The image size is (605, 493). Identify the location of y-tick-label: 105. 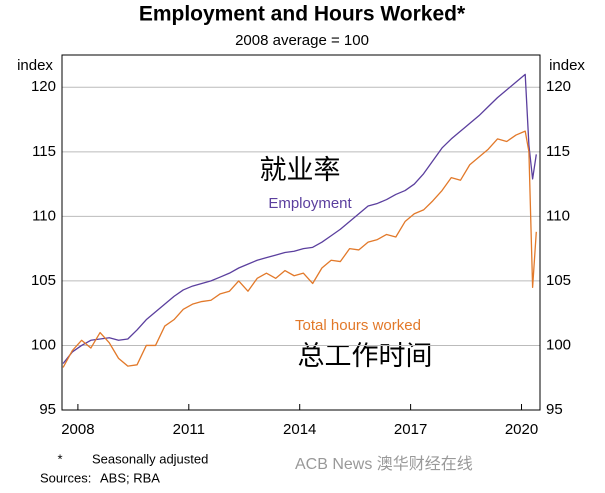
(43, 280).